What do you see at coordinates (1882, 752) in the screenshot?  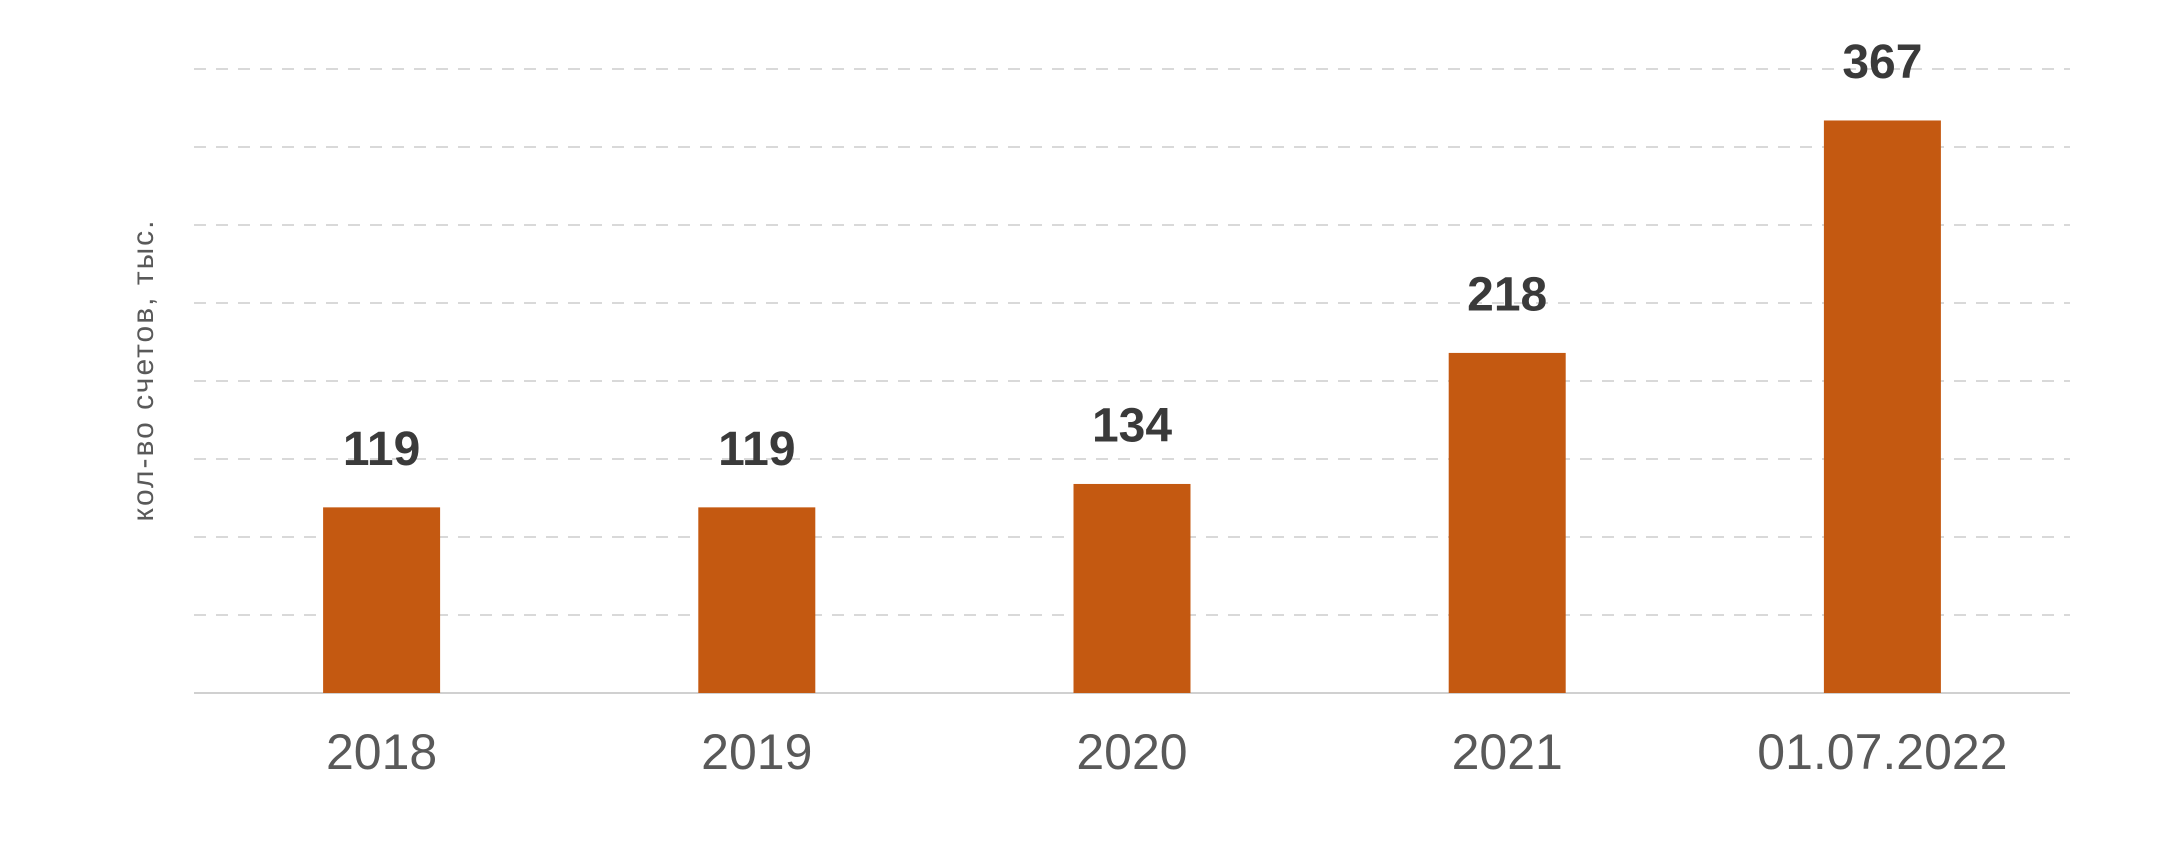 I see `x-tick-label: 01.07.2022` at bounding box center [1882, 752].